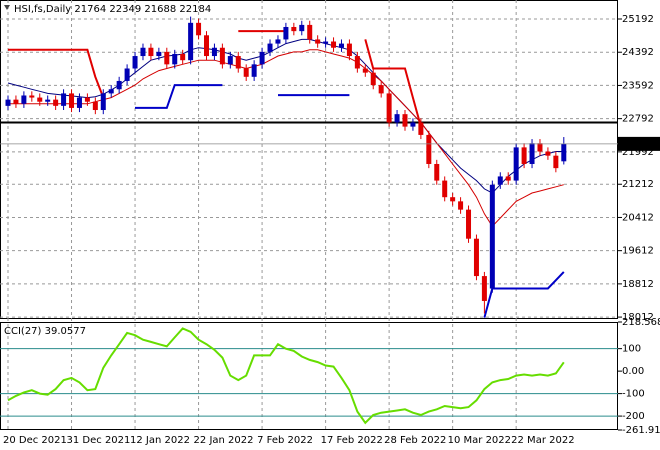 The width and height of the screenshot is (660, 450). I want to click on y-tick-label: 20412, so click(638, 217).